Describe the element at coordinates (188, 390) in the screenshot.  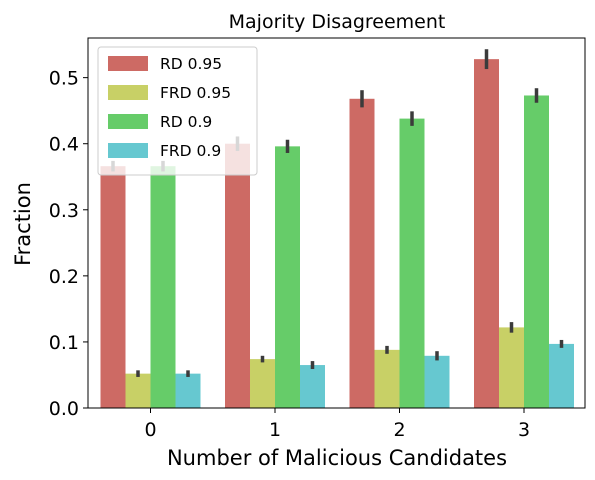
I see `bar-frd-0.9-0` at that location.